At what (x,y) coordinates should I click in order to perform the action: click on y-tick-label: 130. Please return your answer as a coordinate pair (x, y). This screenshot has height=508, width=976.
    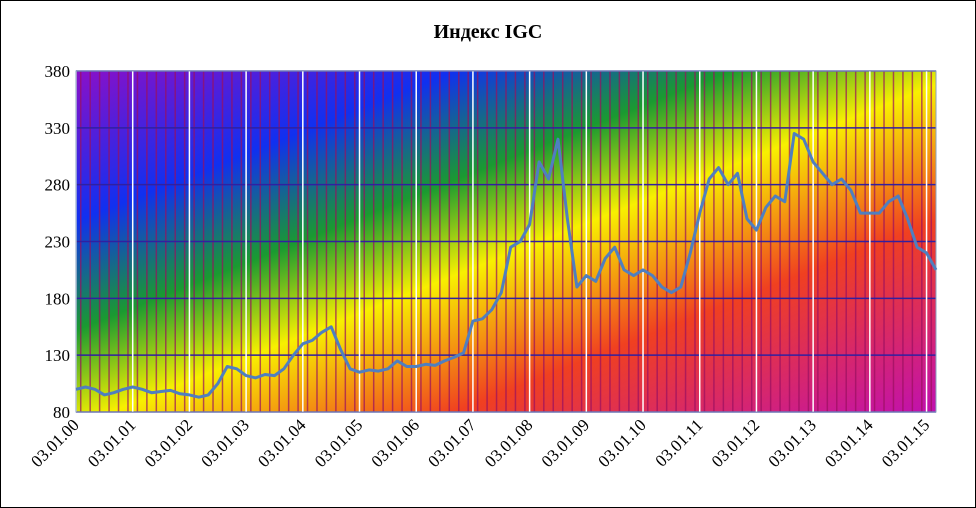
    Looking at the image, I should click on (58, 355).